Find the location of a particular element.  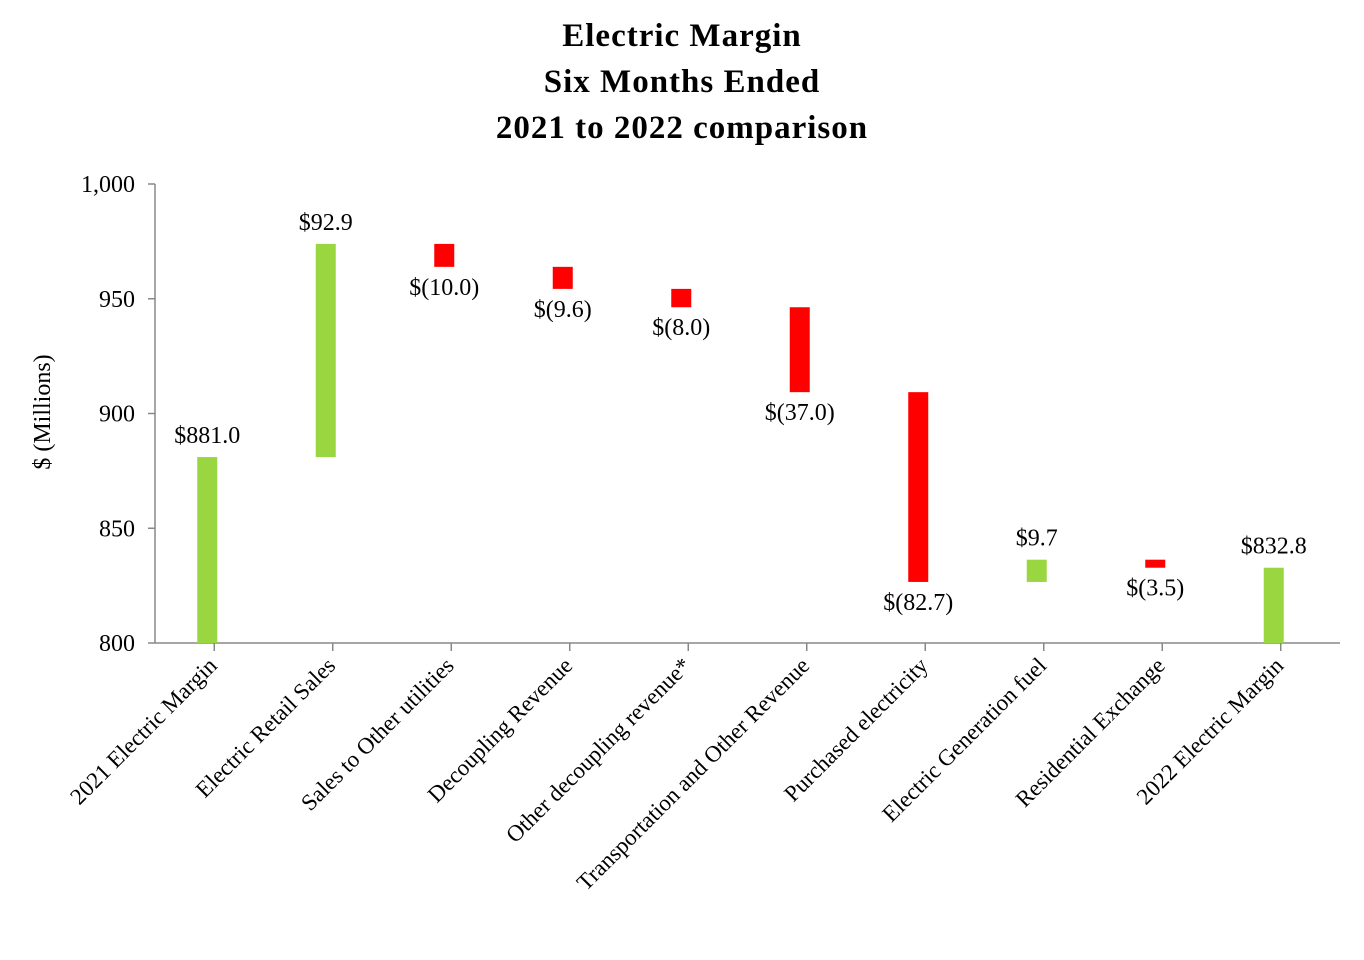

y-tick-label: 850 is located at coordinates (117, 529).